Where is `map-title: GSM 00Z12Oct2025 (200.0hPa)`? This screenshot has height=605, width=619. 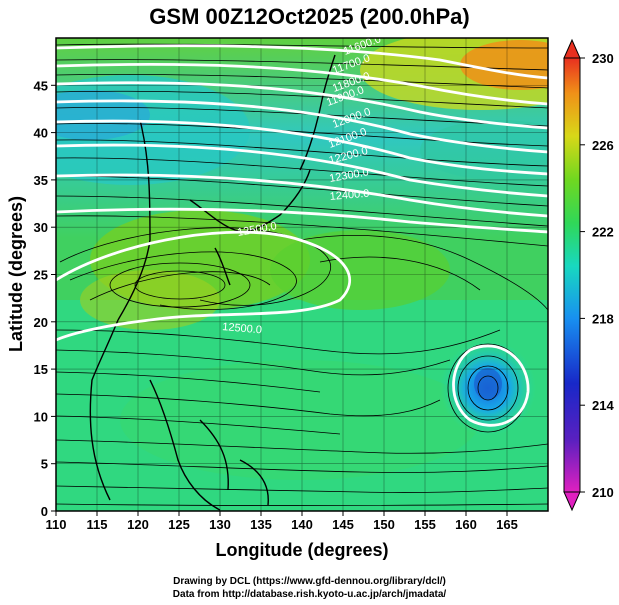
map-title: GSM 00Z12Oct2025 (200.0hPa) is located at coordinates (309, 16).